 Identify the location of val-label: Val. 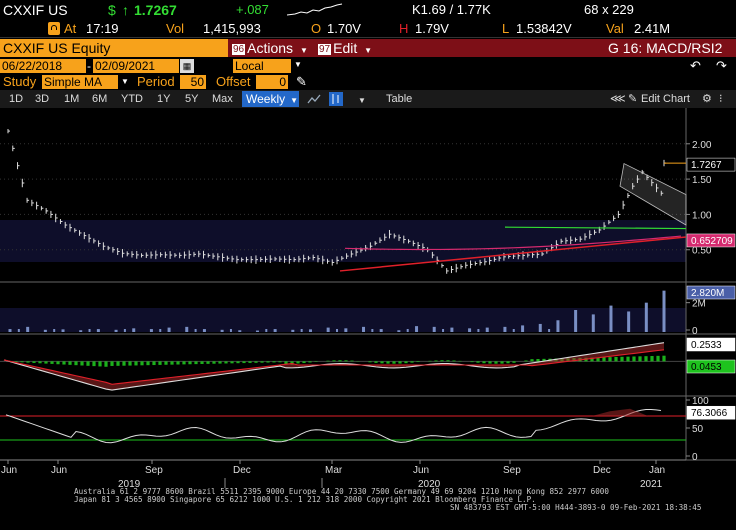
(615, 28).